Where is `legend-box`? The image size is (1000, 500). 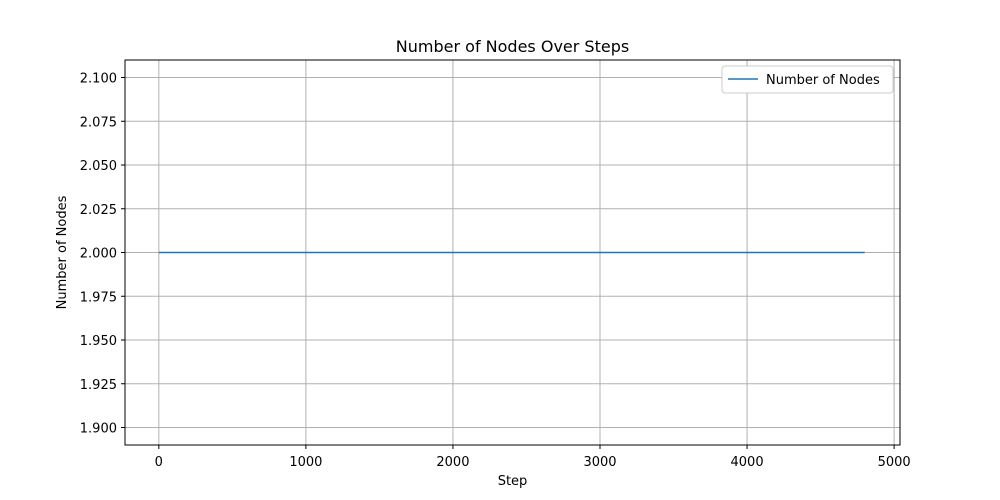
legend-box is located at coordinates (807, 79).